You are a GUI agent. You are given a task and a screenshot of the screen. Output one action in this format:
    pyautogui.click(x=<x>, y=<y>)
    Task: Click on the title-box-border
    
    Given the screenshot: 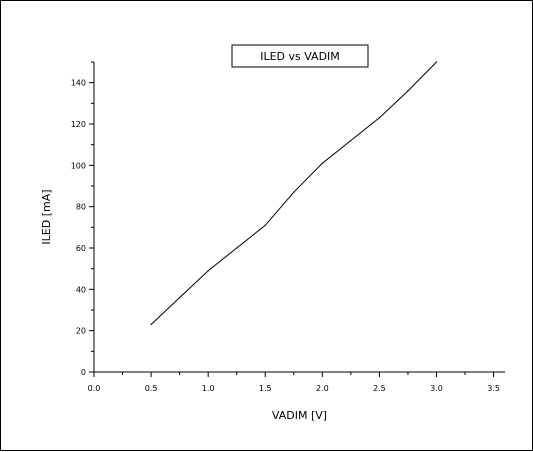 What is the action you would take?
    pyautogui.click(x=300, y=56)
    